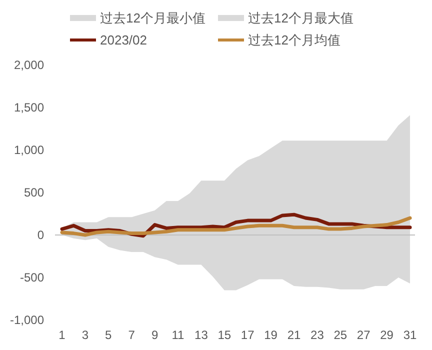 The width and height of the screenshot is (432, 350). What do you see at coordinates (32, 277) in the screenshot?
I see `y-tick-label: -500` at bounding box center [32, 277].